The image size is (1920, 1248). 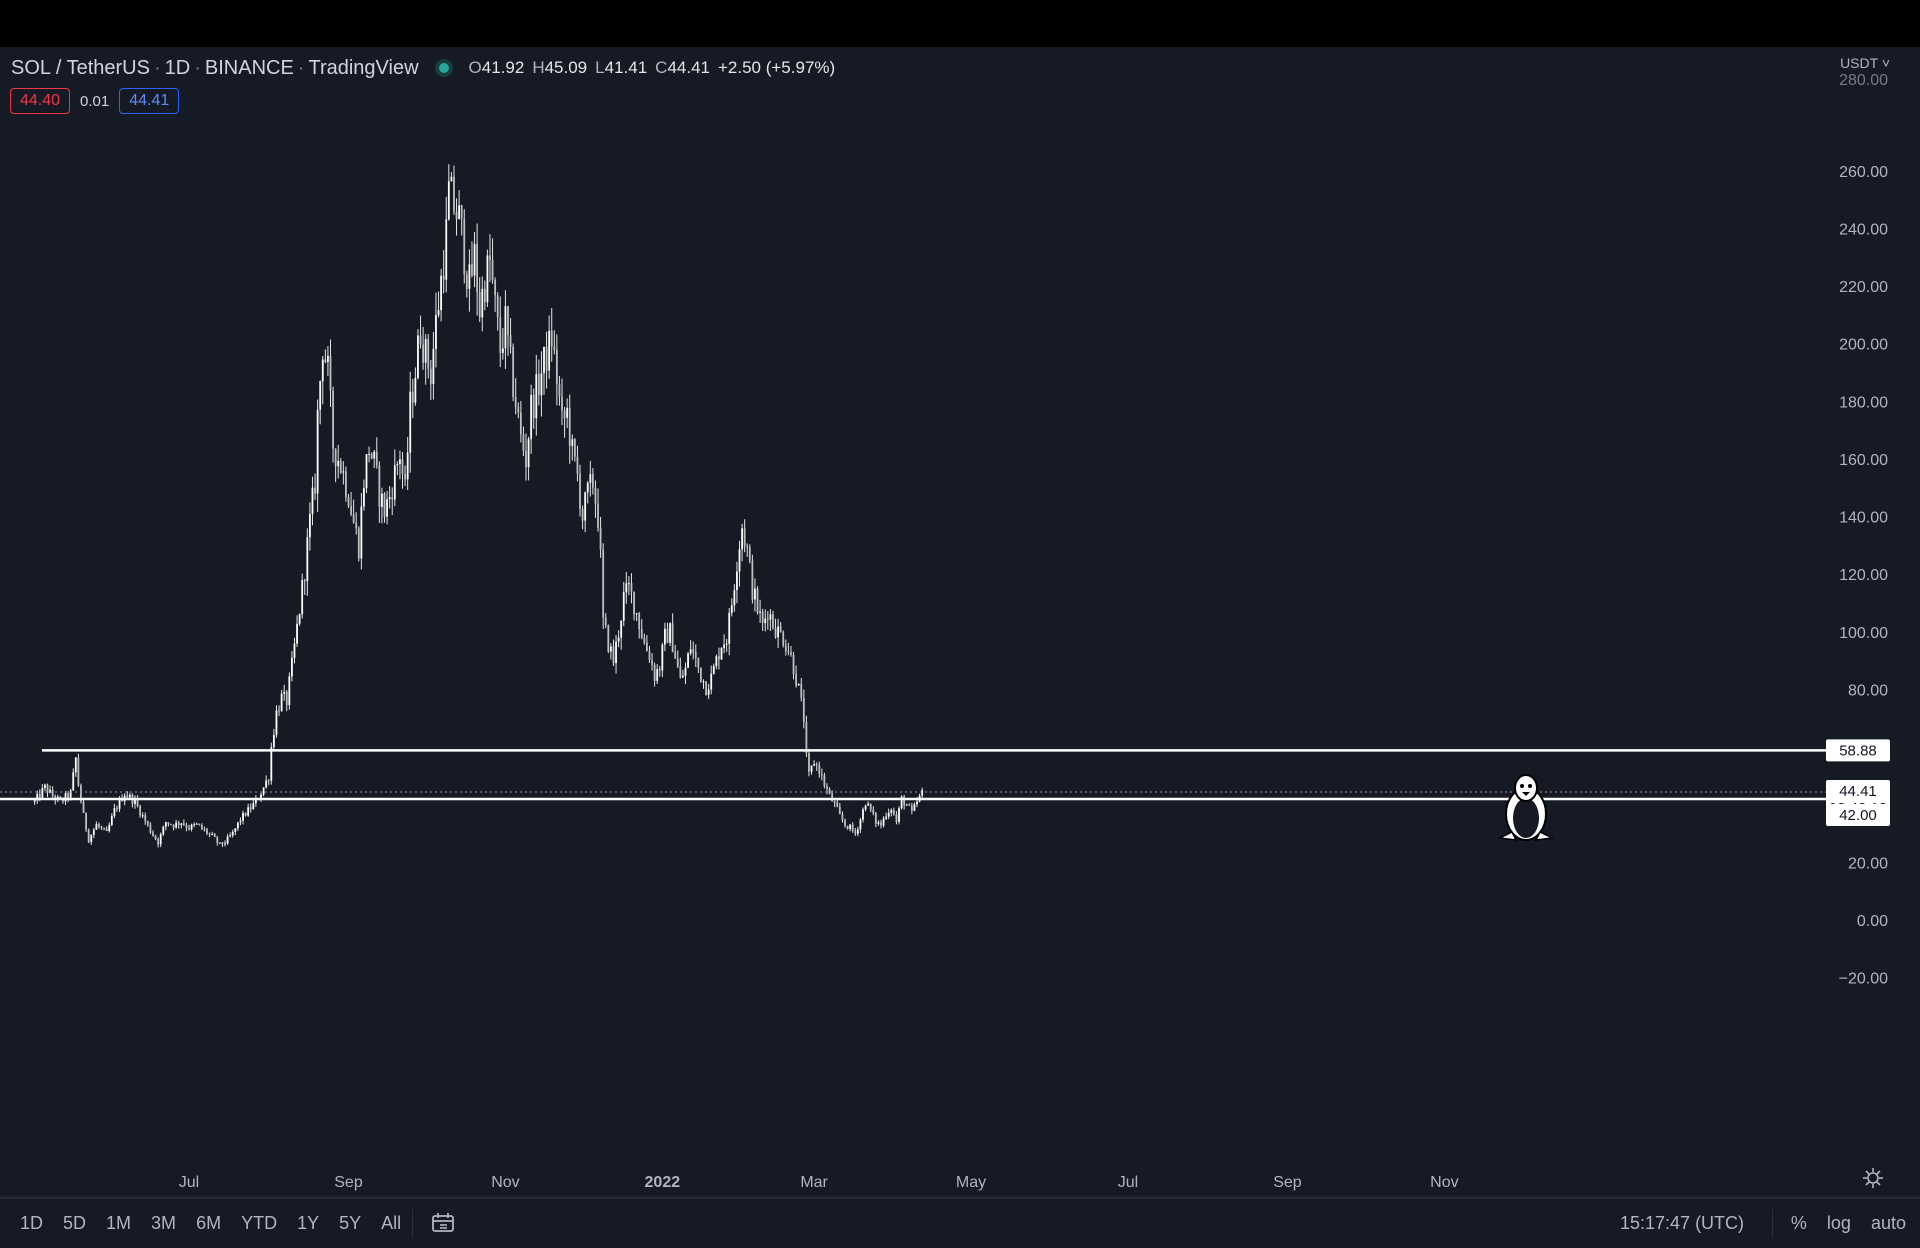 I want to click on range-button-5d: 5D, so click(x=75, y=1223).